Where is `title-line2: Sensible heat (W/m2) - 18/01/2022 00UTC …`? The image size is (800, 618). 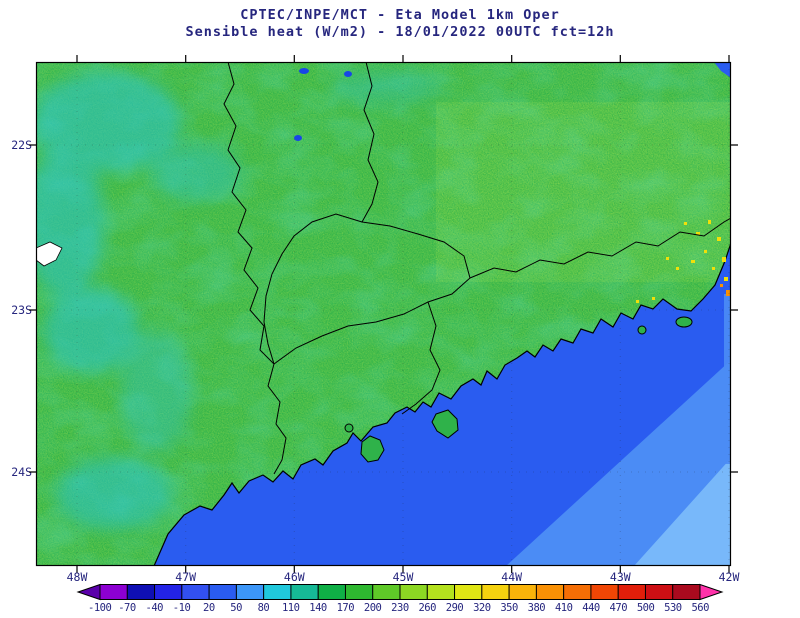 title-line2: Sensible heat (W/m2) - 18/01/2022 00UTC … is located at coordinates (400, 32).